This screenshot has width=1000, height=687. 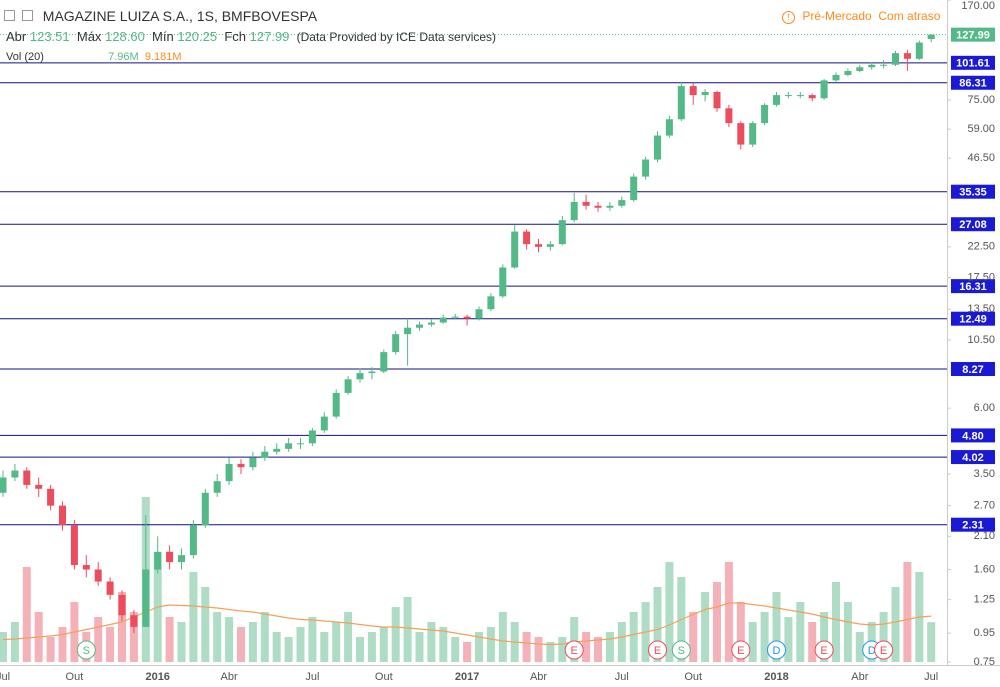 What do you see at coordinates (396, 37) in the screenshot?
I see `source: (Data Provided by ICE Data services)` at bounding box center [396, 37].